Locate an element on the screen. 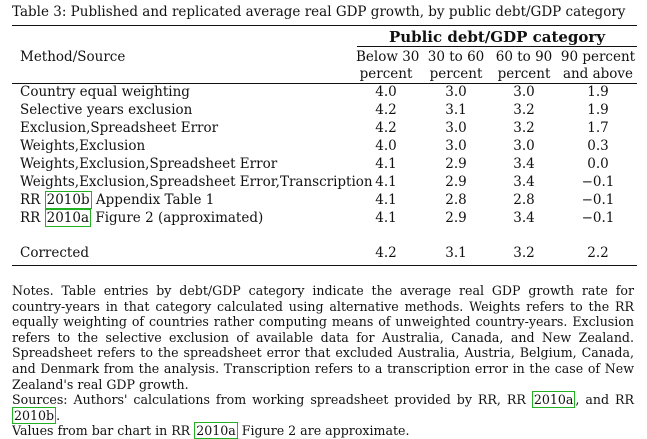 The width and height of the screenshot is (647, 439). row-value-30-60: 3.1 is located at coordinates (456, 110).